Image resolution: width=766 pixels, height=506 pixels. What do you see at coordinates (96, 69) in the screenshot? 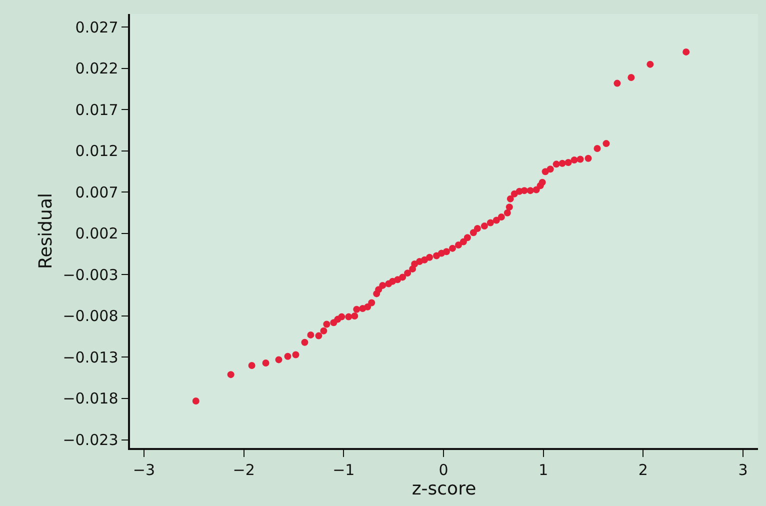
I see `y-tick-label: 0.022` at bounding box center [96, 69].